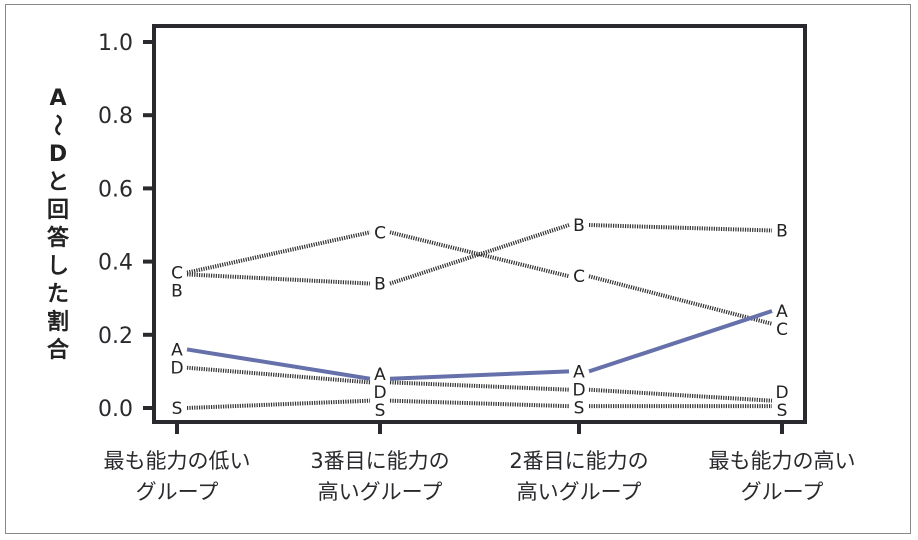  What do you see at coordinates (58, 350) in the screenshot?
I see `y-axis-label-char: 合` at bounding box center [58, 350].